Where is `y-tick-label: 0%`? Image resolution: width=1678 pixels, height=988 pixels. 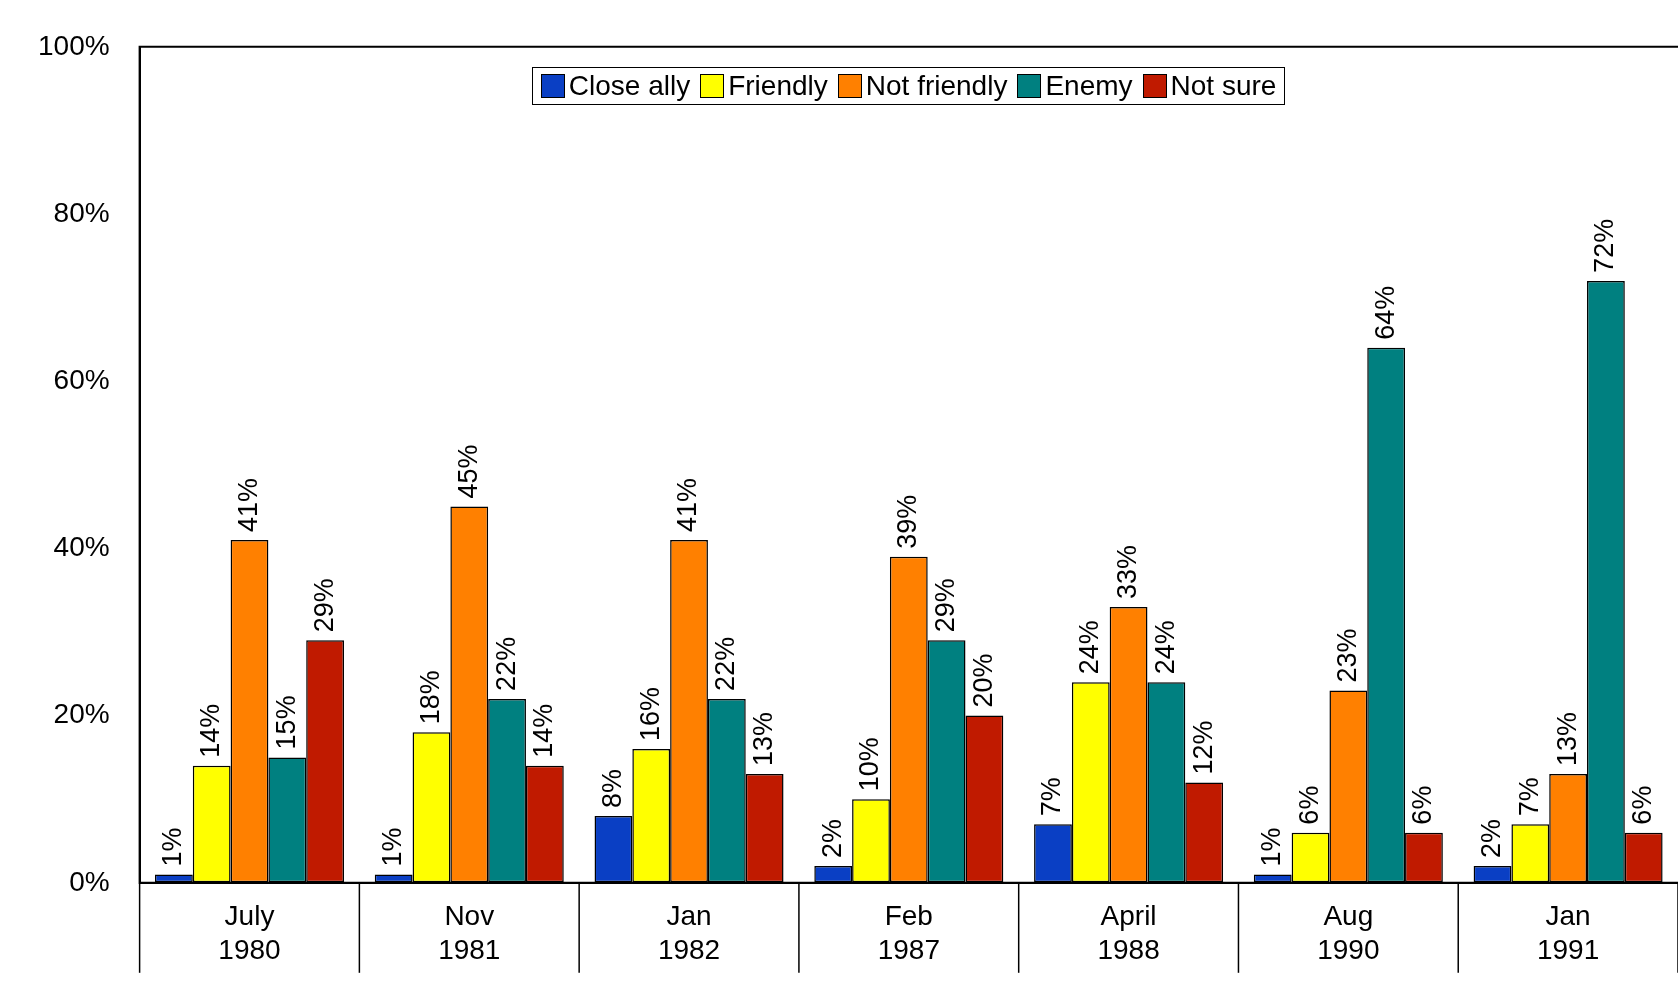
y-tick-label: 0% is located at coordinates (89, 881).